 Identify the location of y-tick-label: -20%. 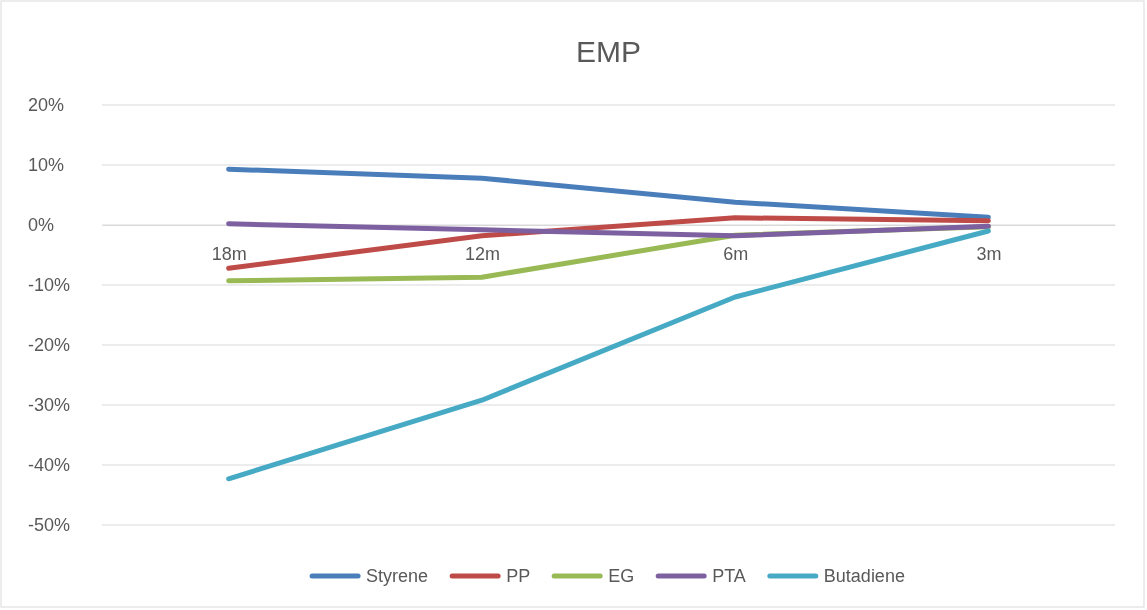
(49, 345).